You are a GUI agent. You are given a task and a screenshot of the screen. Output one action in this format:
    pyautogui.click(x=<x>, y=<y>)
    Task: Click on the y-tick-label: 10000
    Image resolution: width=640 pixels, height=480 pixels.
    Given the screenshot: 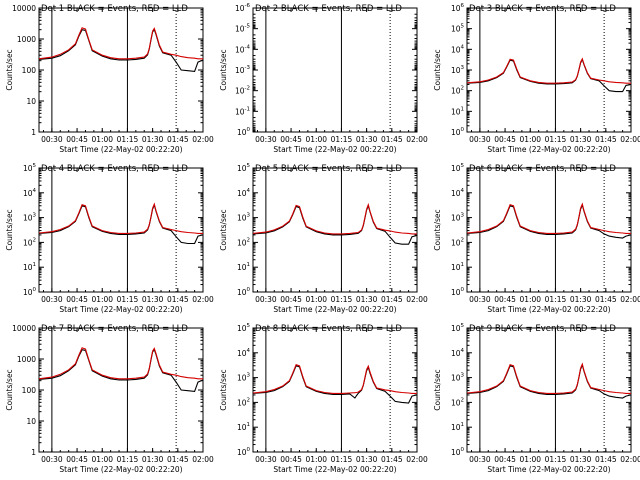 What is the action you would take?
    pyautogui.click(x=24, y=8)
    